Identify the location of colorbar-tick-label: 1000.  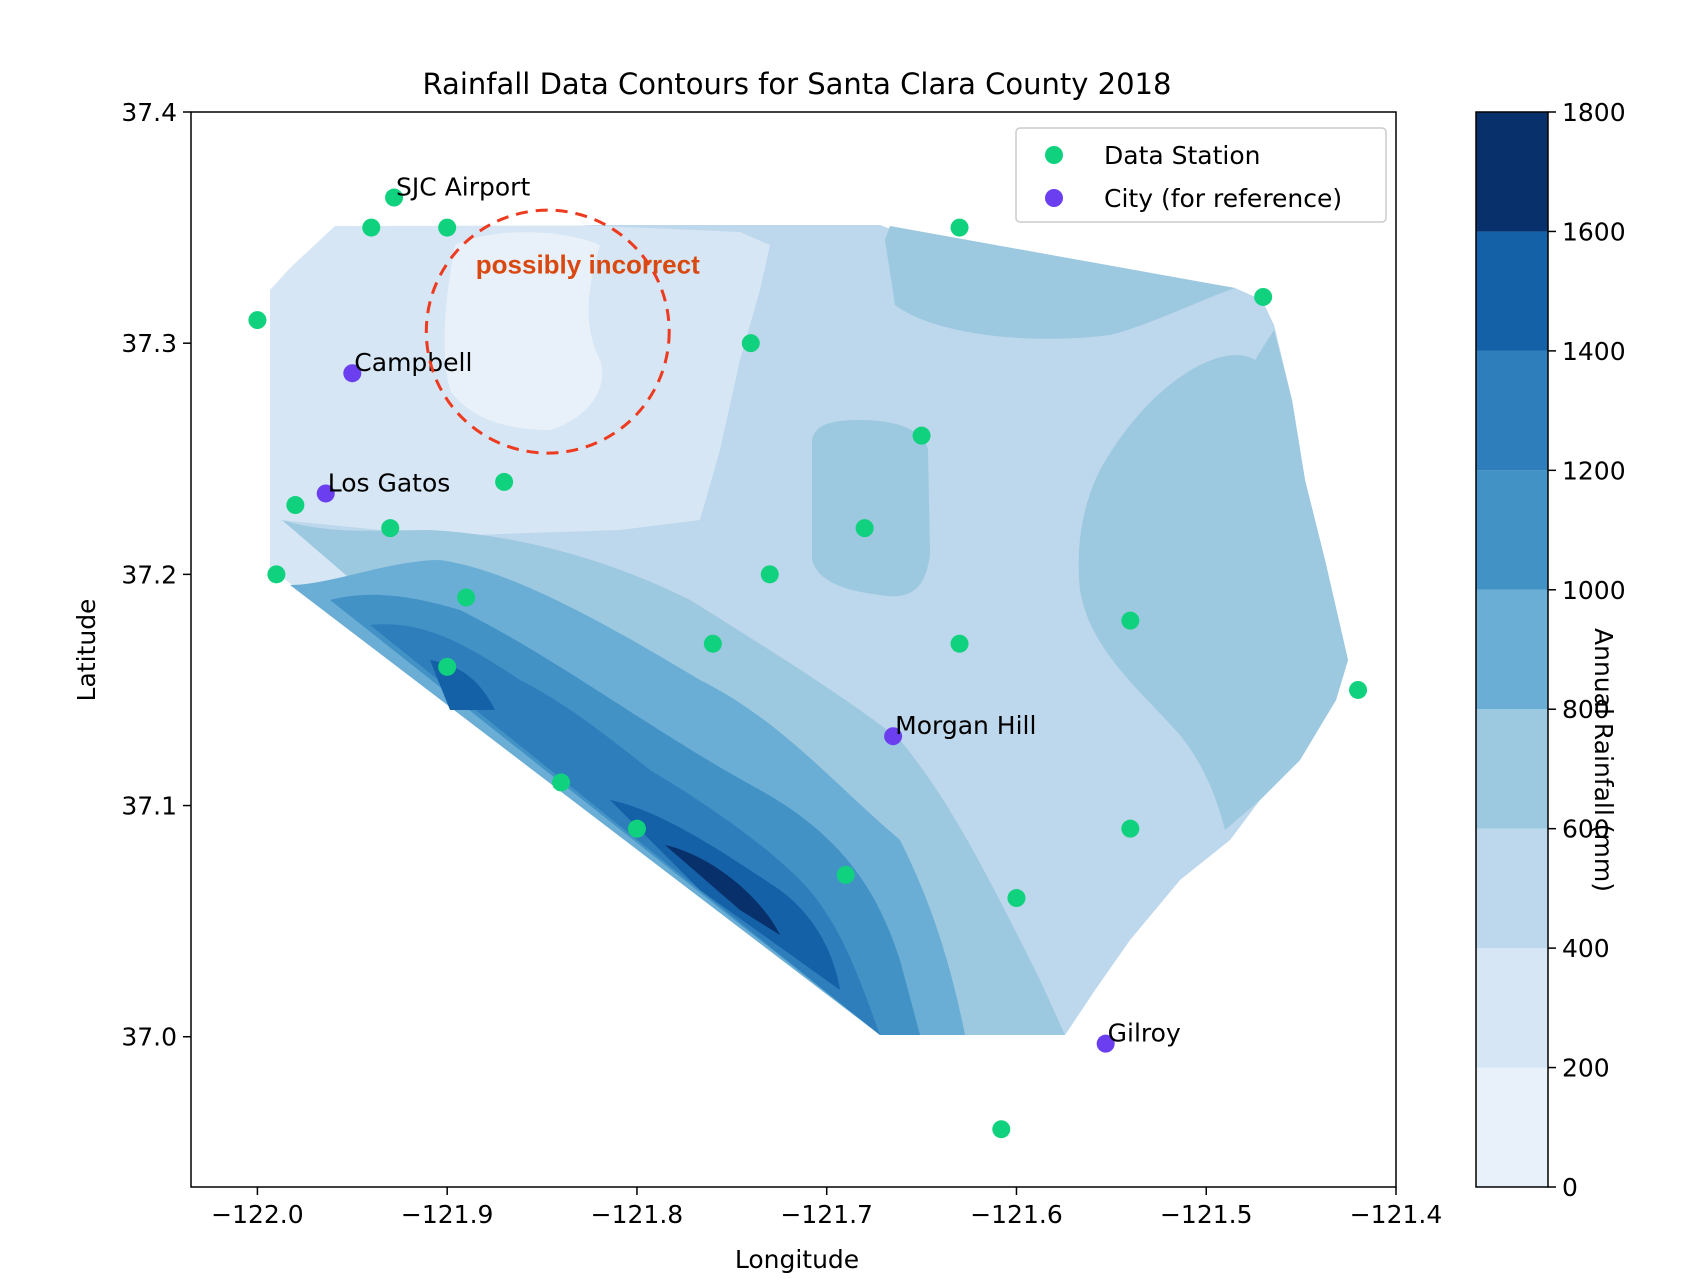
(1594, 590).